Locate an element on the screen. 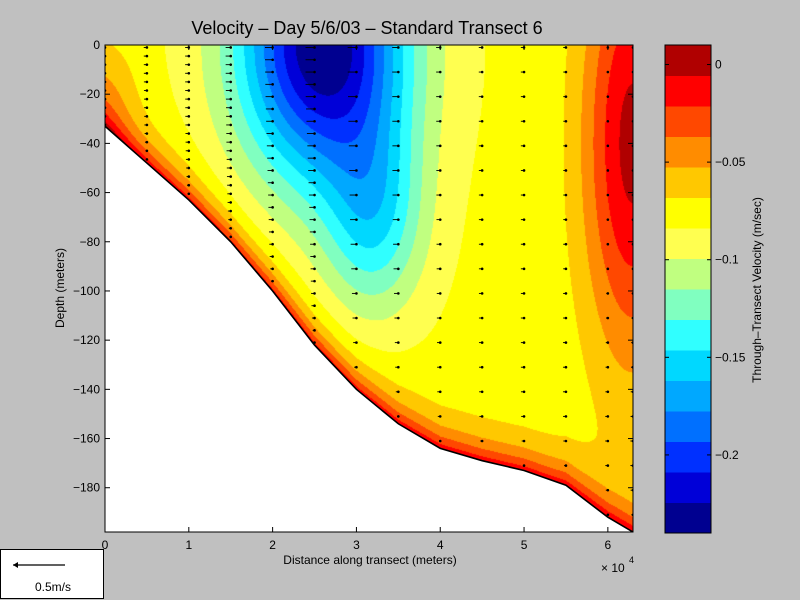  x-tick-label: 1 is located at coordinates (188, 545).